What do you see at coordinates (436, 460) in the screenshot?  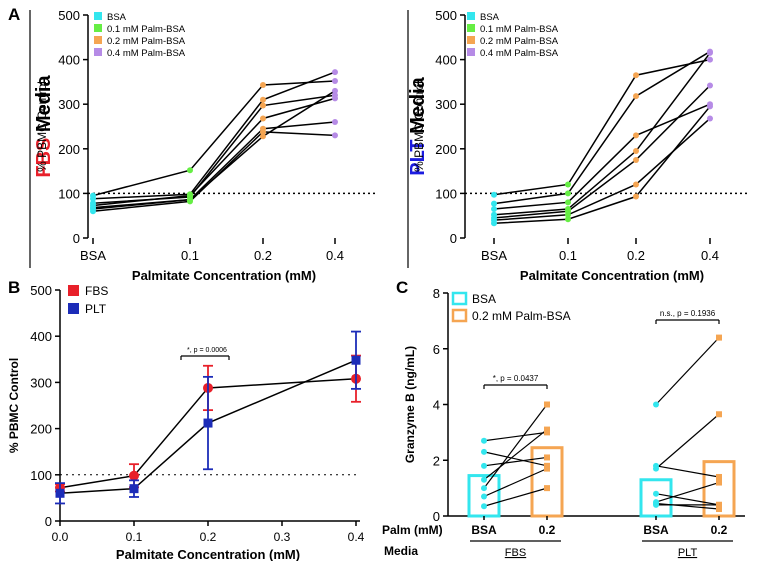 I see `y-tick-label: 2` at bounding box center [436, 460].